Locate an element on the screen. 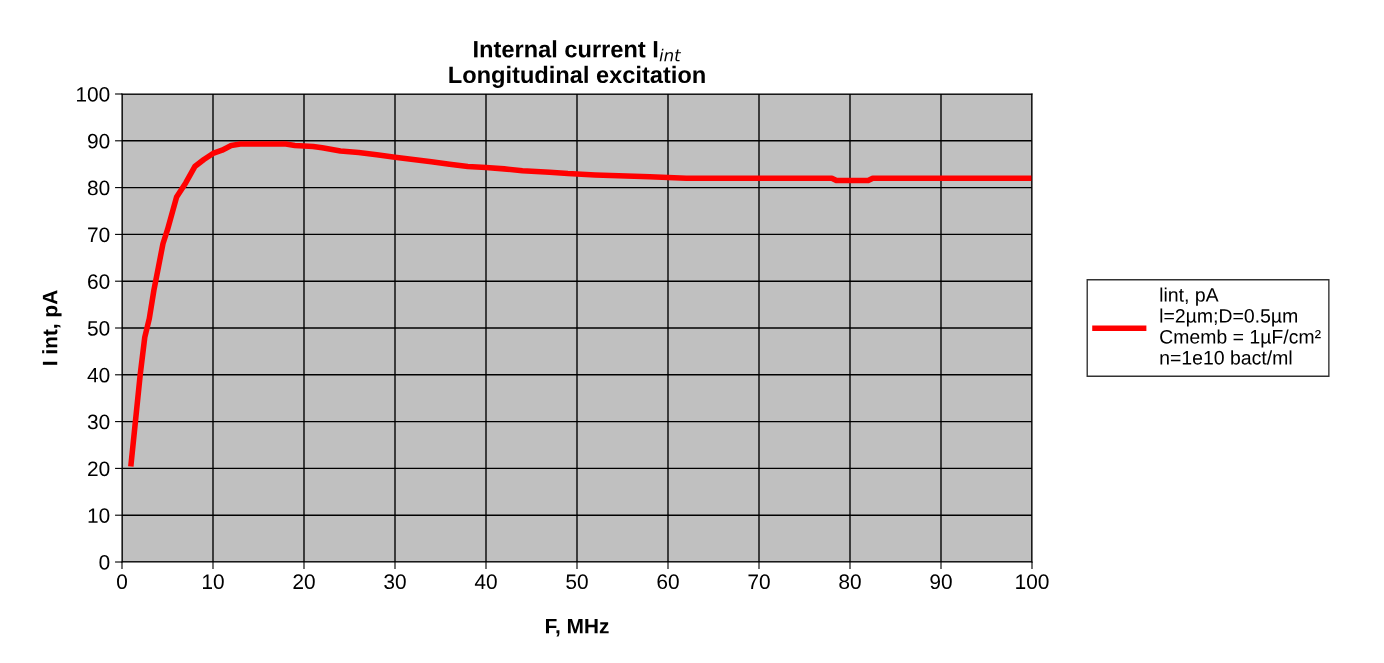  x-tick-label: 20 is located at coordinates (304, 582).